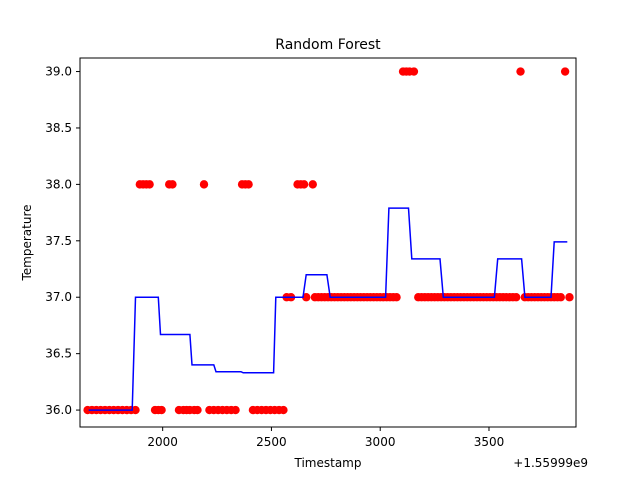  What do you see at coordinates (489, 442) in the screenshot?
I see `x-tick-label: 3500` at bounding box center [489, 442].